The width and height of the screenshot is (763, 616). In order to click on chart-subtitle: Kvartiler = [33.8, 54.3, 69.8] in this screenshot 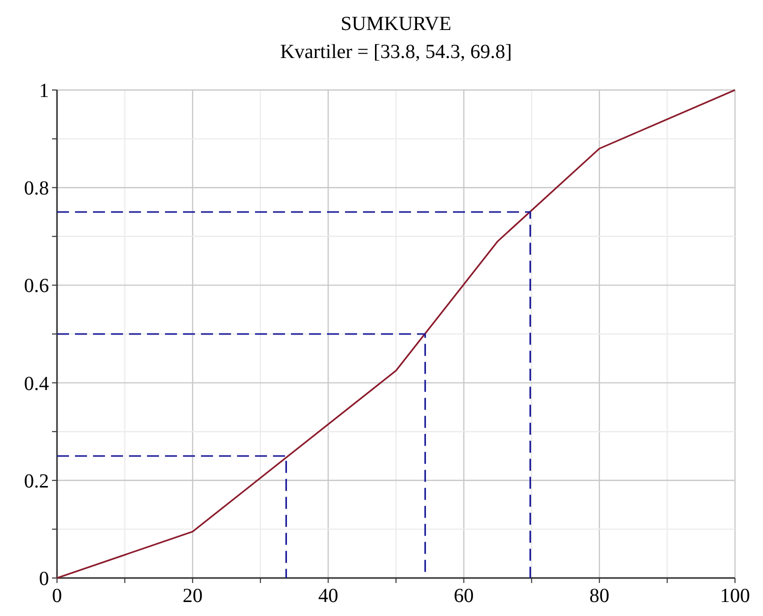, I will do `click(396, 52)`.